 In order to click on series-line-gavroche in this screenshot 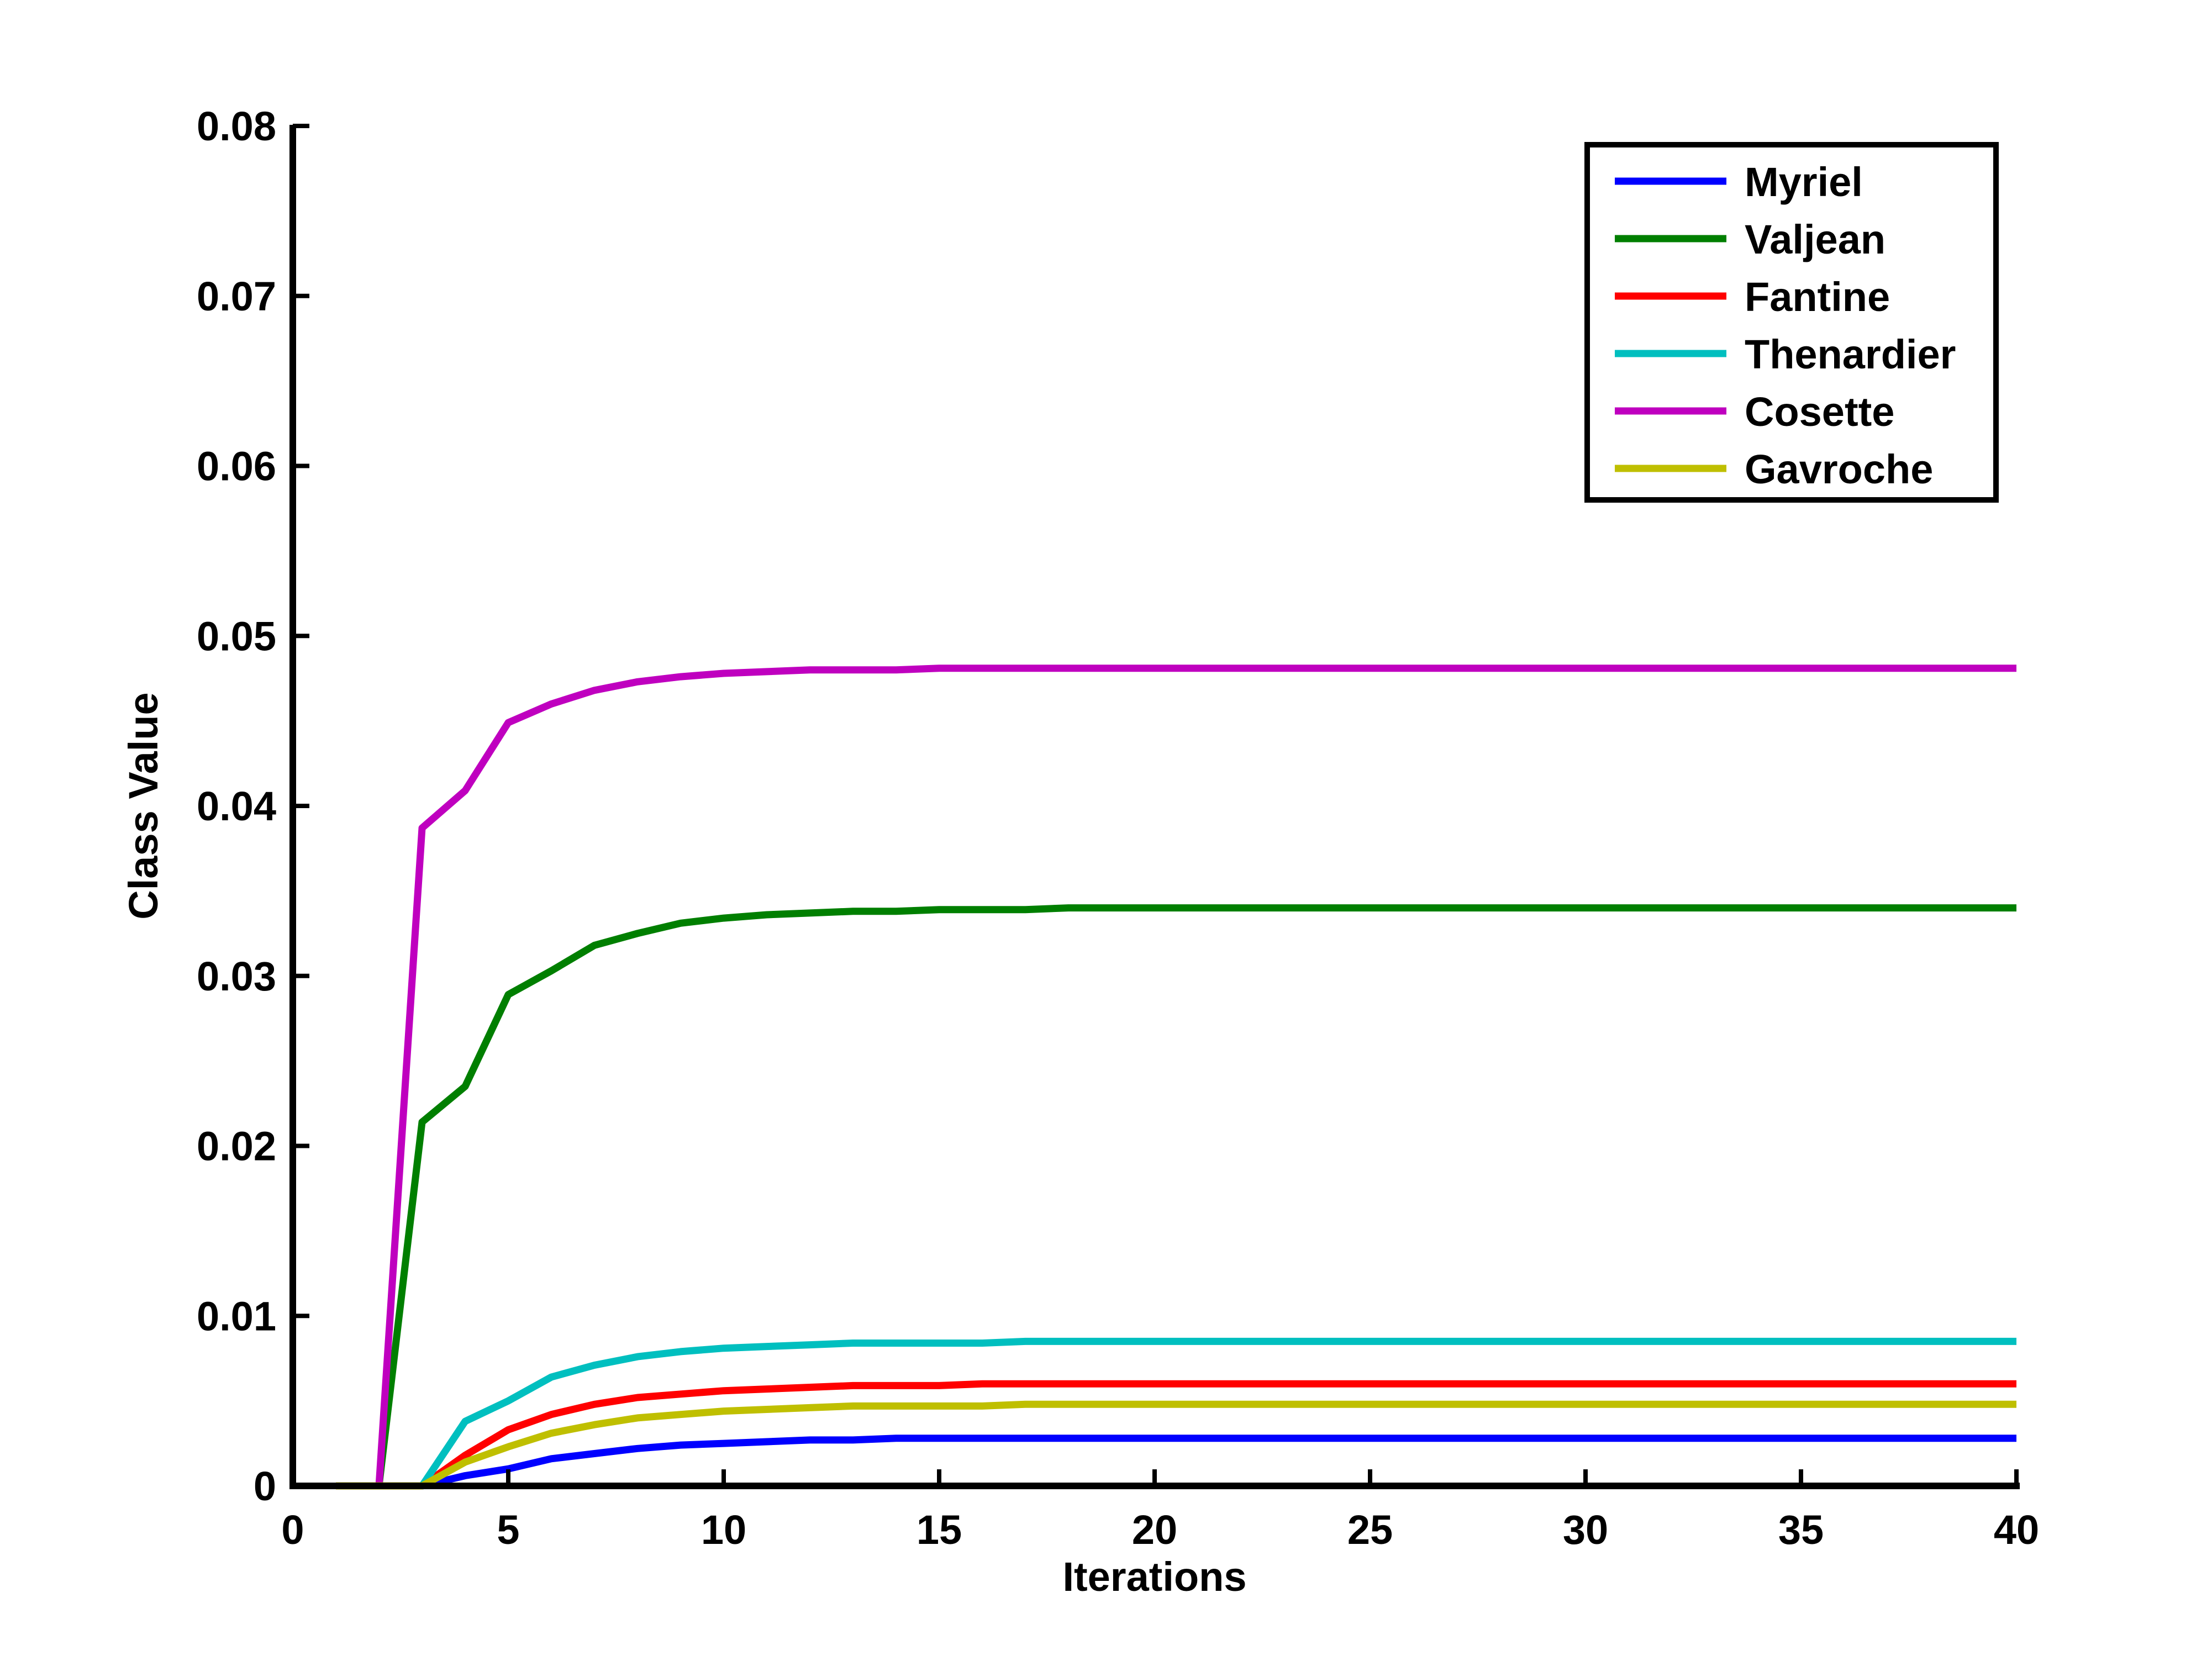, I will do `click(1176, 1445)`.